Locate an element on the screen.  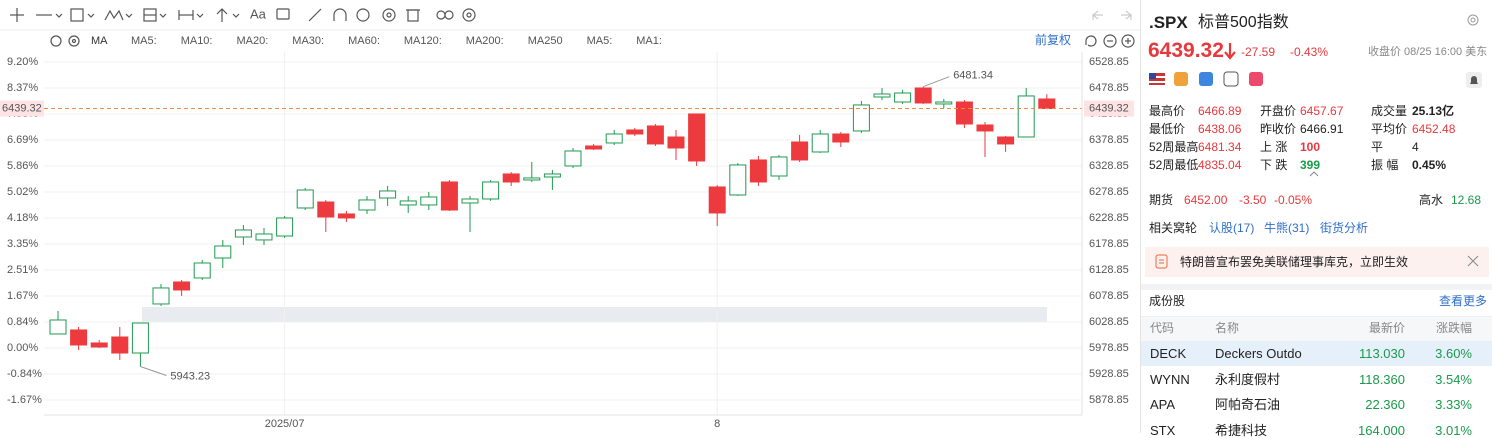
stat-value: 100 is located at coordinates (1310, 147).